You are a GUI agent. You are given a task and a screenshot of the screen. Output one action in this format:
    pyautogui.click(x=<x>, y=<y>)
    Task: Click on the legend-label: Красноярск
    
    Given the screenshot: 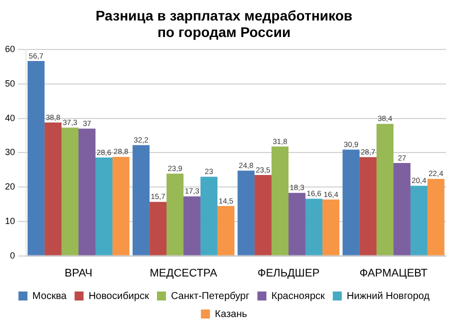 What is the action you would take?
    pyautogui.click(x=298, y=296)
    